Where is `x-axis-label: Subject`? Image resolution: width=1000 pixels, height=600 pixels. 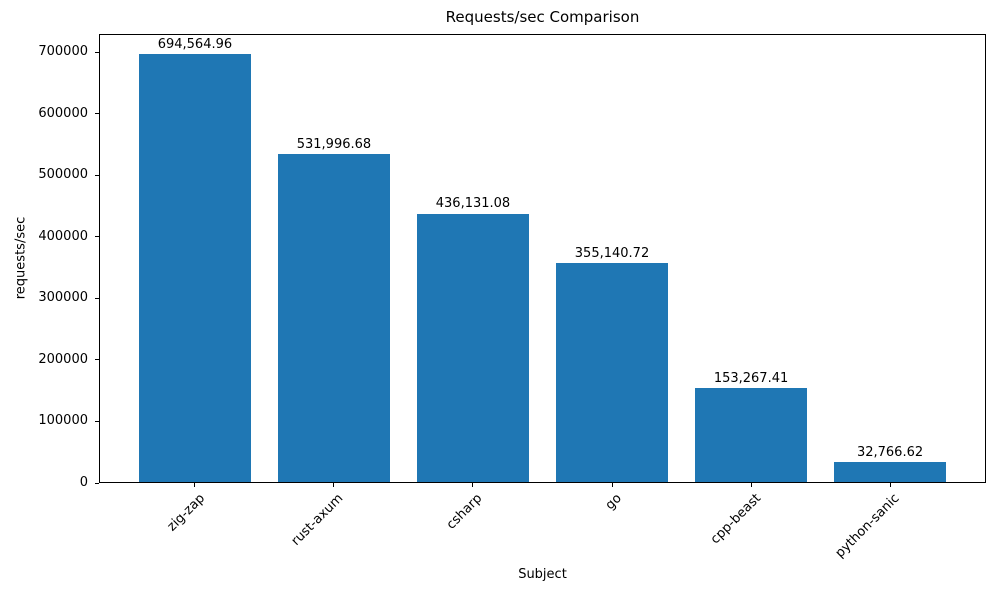
x-axis-label: Subject is located at coordinates (542, 574).